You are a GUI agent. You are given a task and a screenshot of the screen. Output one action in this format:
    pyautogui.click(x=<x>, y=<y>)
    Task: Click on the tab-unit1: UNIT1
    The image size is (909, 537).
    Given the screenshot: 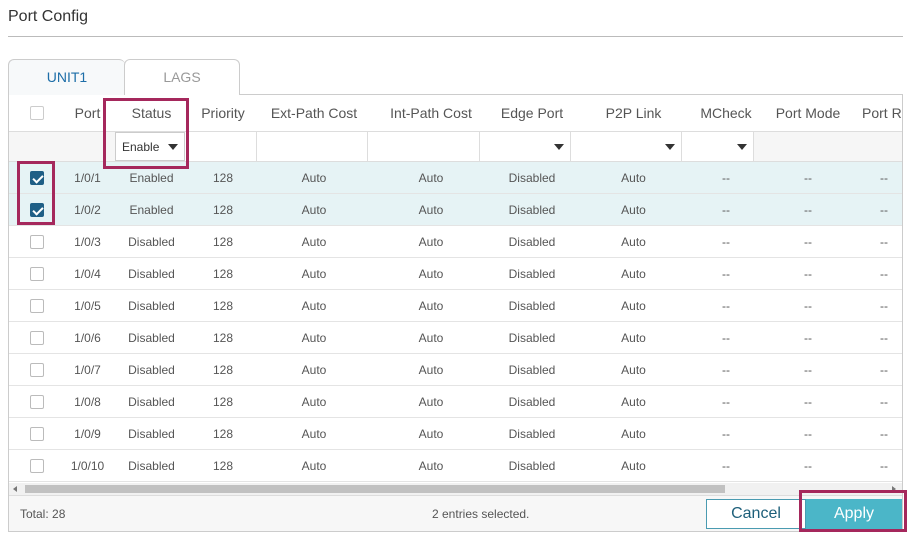 What is the action you would take?
    pyautogui.click(x=66, y=77)
    